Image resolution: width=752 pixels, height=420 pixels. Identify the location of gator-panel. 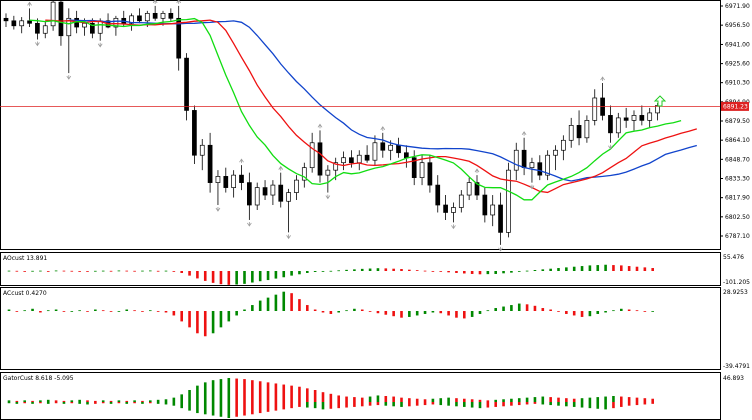
(360, 396).